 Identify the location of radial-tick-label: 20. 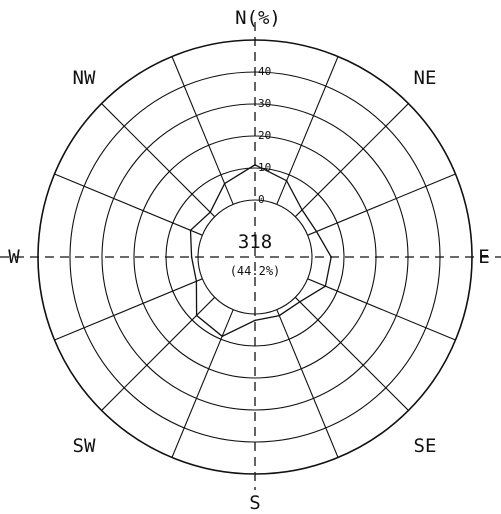
(264, 135).